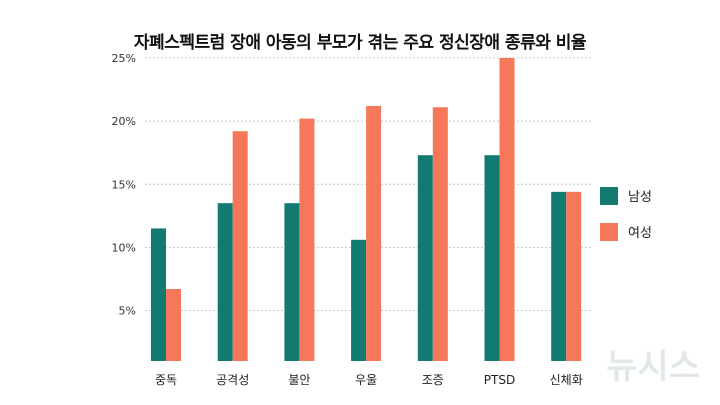  What do you see at coordinates (124, 247) in the screenshot?
I see `y-tick-label: 10%` at bounding box center [124, 247].